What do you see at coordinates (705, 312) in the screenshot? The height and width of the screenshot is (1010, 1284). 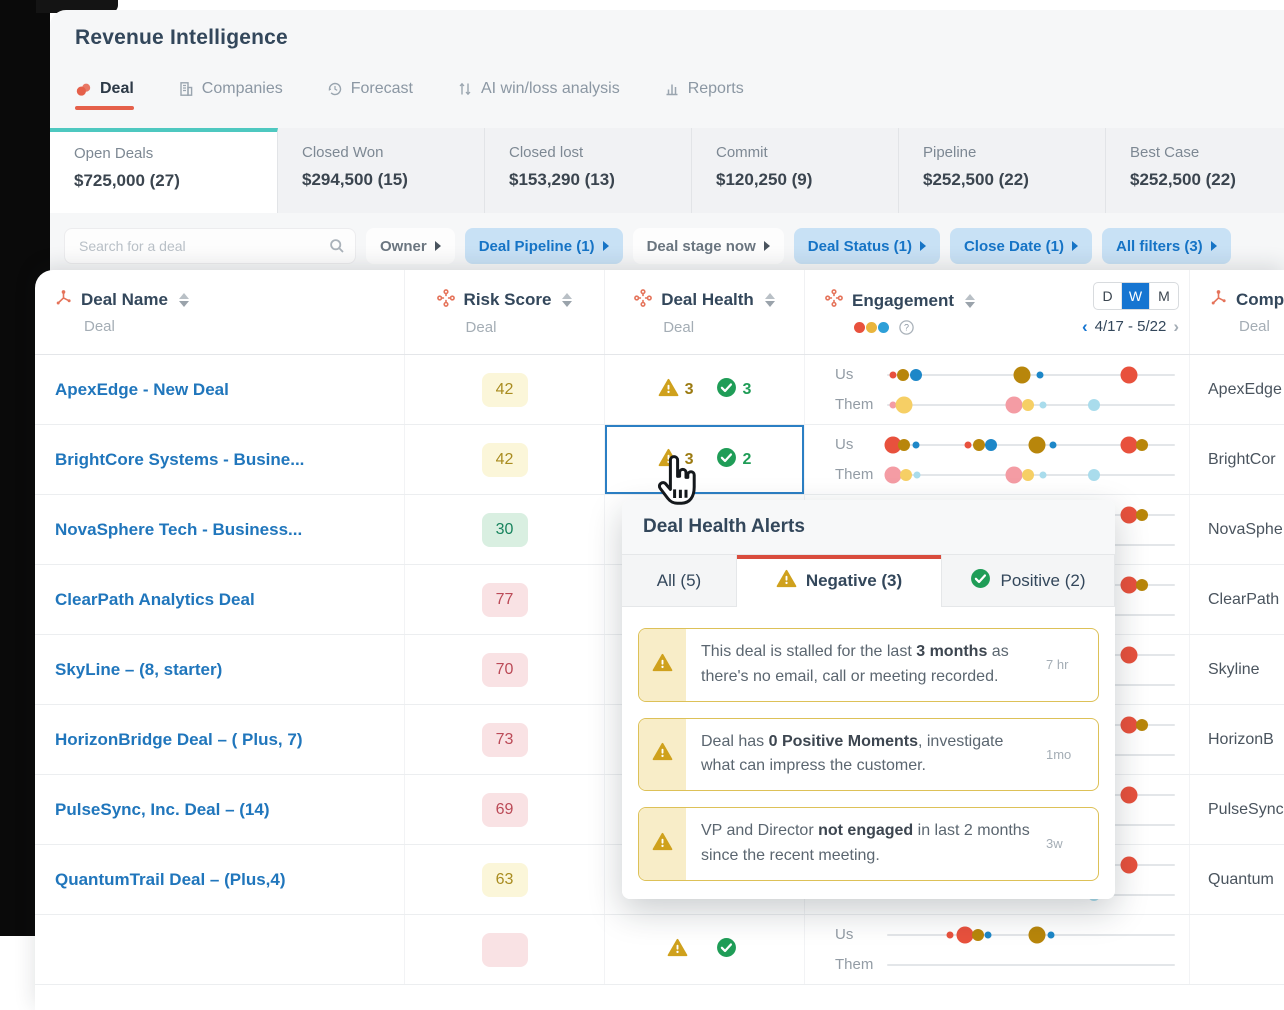 I see `column-header-deal-health: Deal Health Deal` at bounding box center [705, 312].